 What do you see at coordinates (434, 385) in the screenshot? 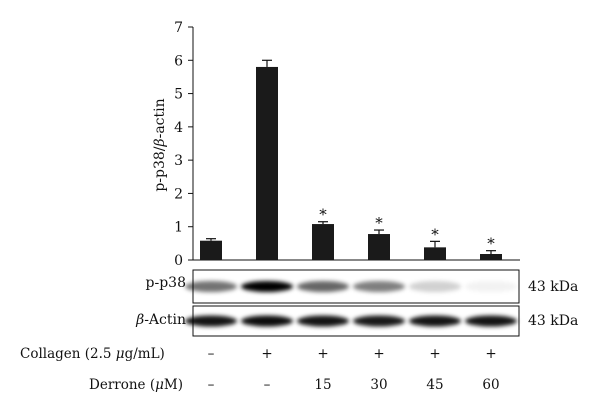
I see `treatment-value: 45` at bounding box center [434, 385].